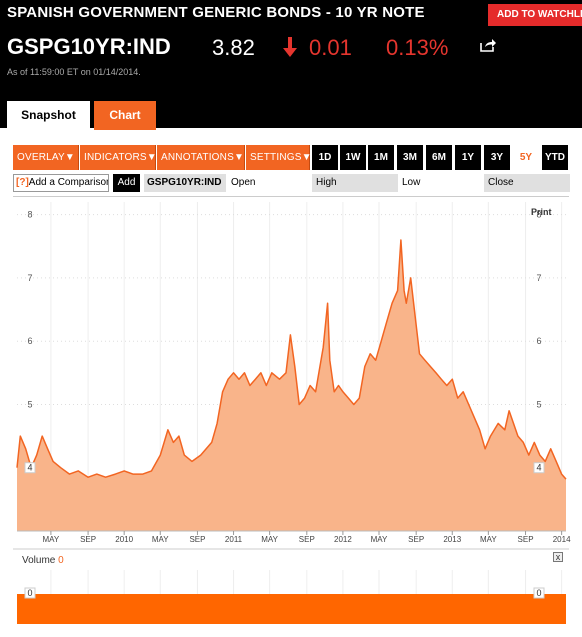 The image size is (582, 637). Describe the element at coordinates (468, 157) in the screenshot. I see `range-1y: 1Y` at that location.